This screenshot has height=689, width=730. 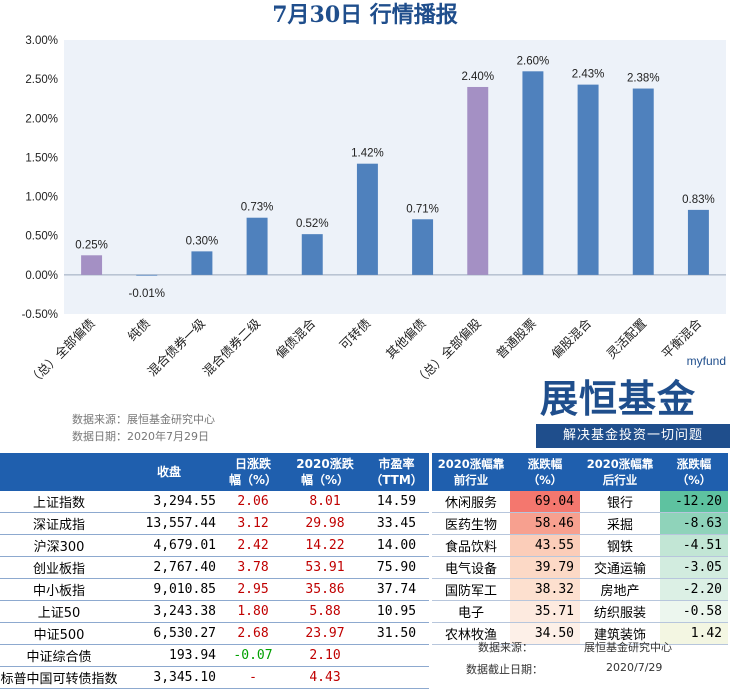 What do you see at coordinates (41, 41) in the screenshot?
I see `y-tick-label: 3.00%` at bounding box center [41, 41].